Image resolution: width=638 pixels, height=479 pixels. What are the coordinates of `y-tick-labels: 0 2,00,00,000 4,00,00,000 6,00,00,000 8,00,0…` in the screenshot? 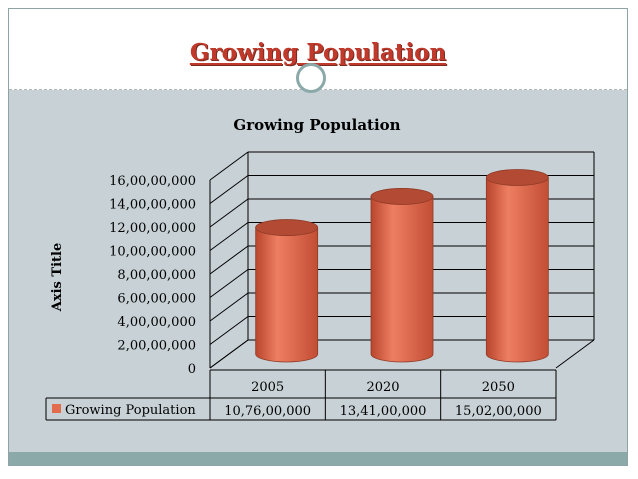 It's located at (152, 275).